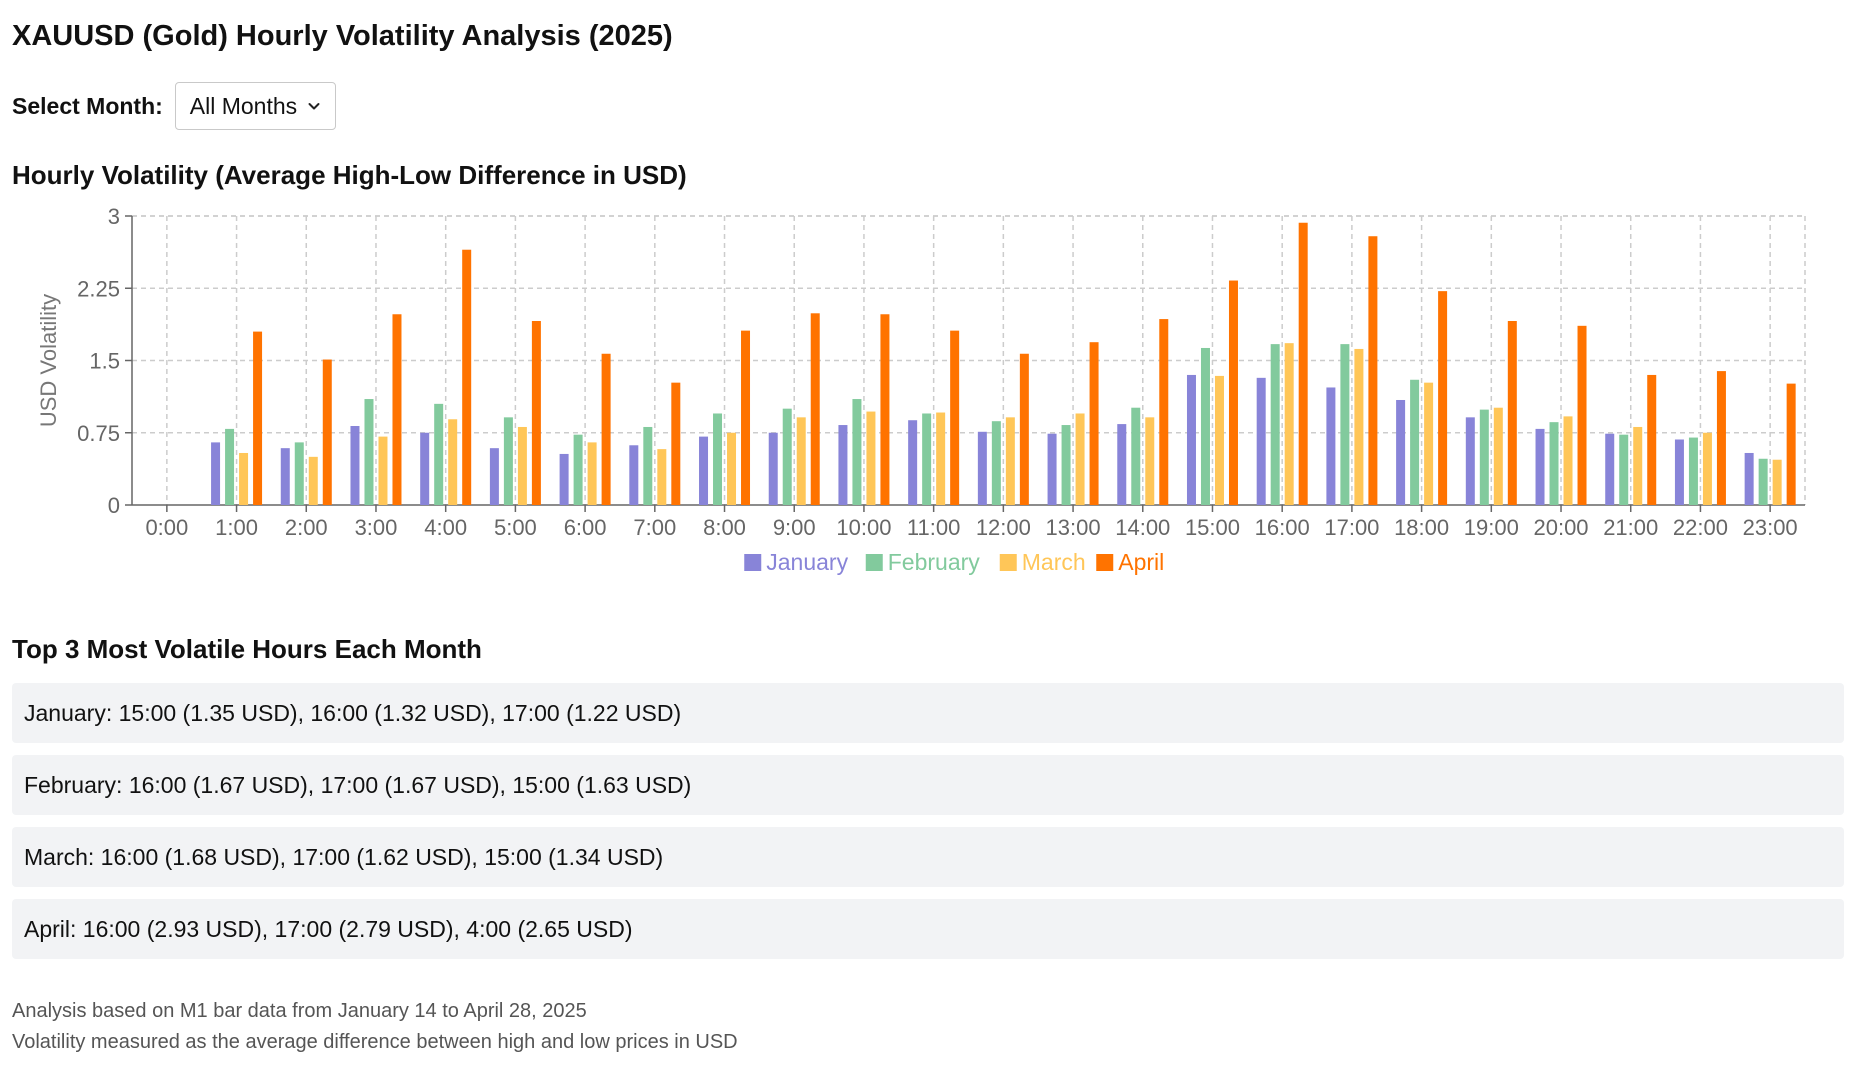  Describe the element at coordinates (236, 527) in the screenshot. I see `x-tick-label: 1:00` at that location.